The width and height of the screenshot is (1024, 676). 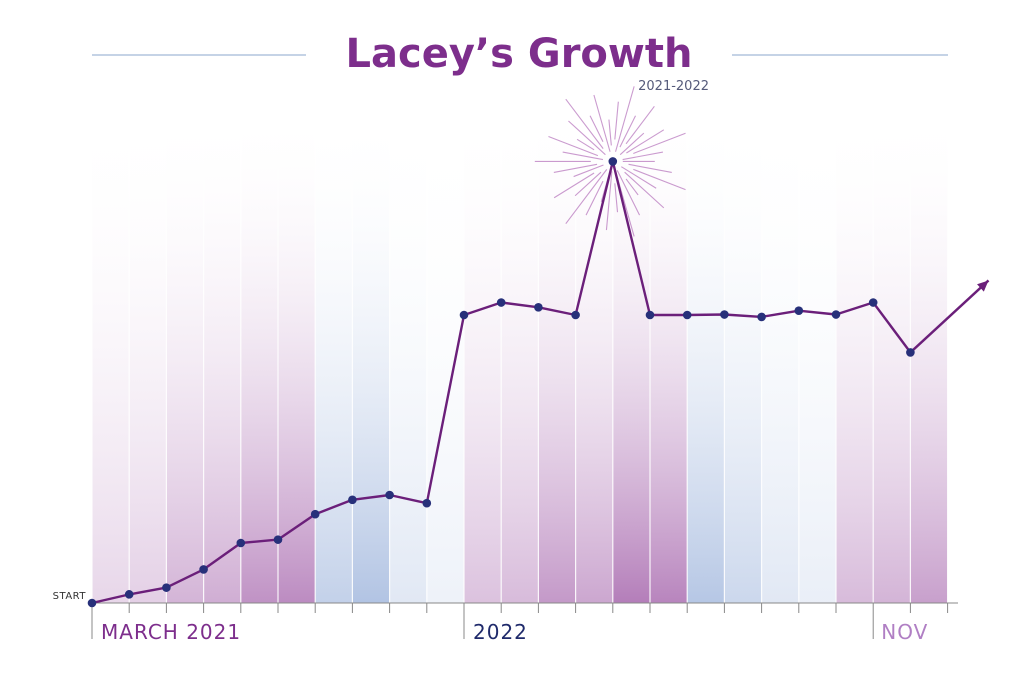 What do you see at coordinates (500, 632) in the screenshot?
I see `x-axis-label: 2022` at bounding box center [500, 632].